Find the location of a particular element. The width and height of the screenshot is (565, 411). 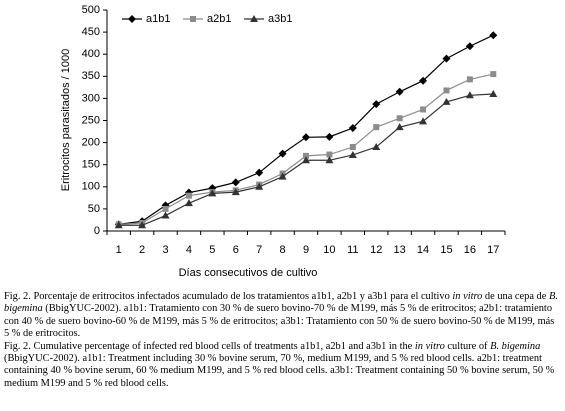

x-tick-label: 13 is located at coordinates (400, 250).